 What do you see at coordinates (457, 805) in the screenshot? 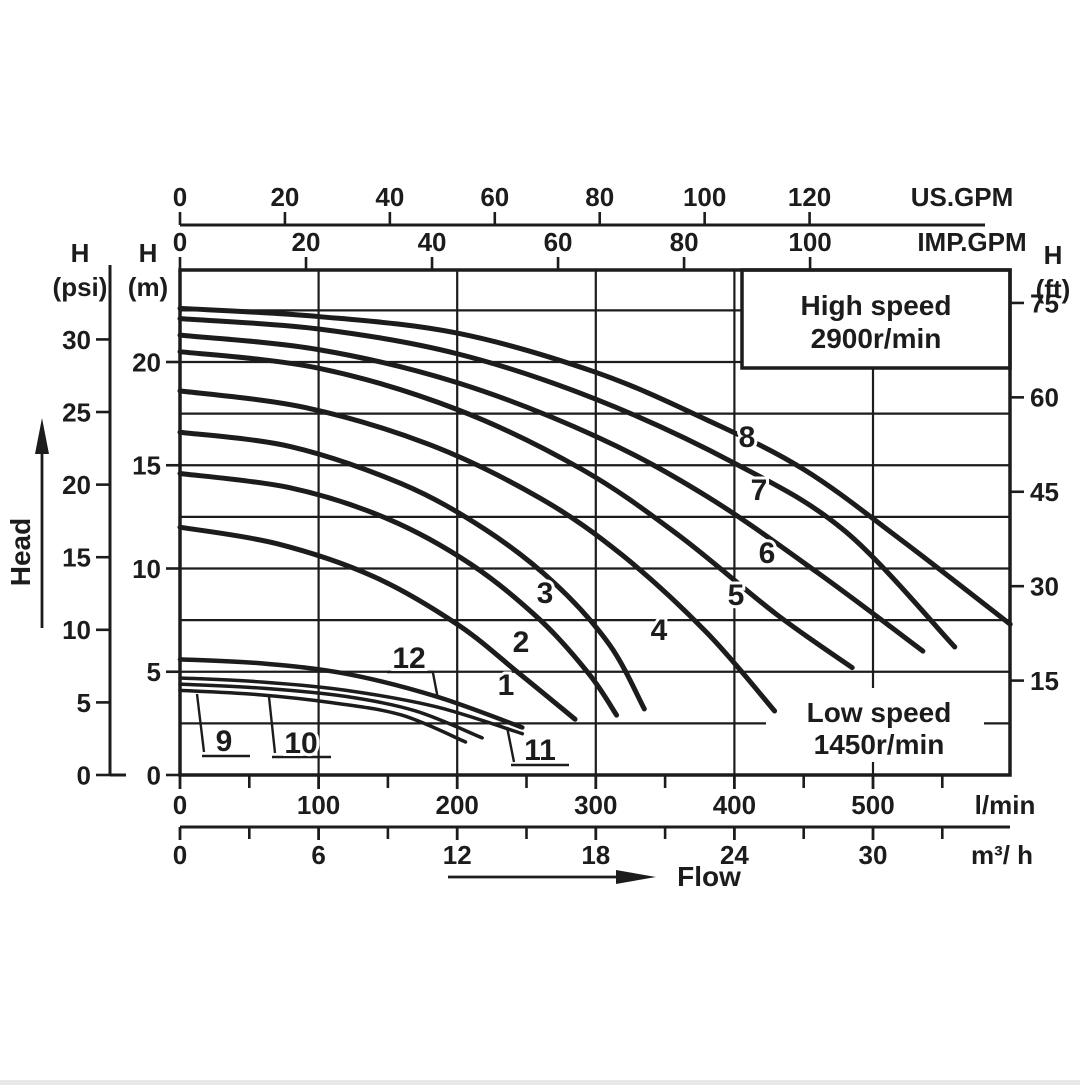
I see `lmin-tick-label: 200` at bounding box center [457, 805].